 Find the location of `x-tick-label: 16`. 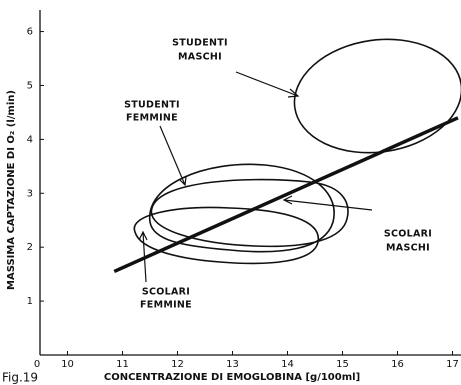

x-tick-label: 16 is located at coordinates (397, 364).